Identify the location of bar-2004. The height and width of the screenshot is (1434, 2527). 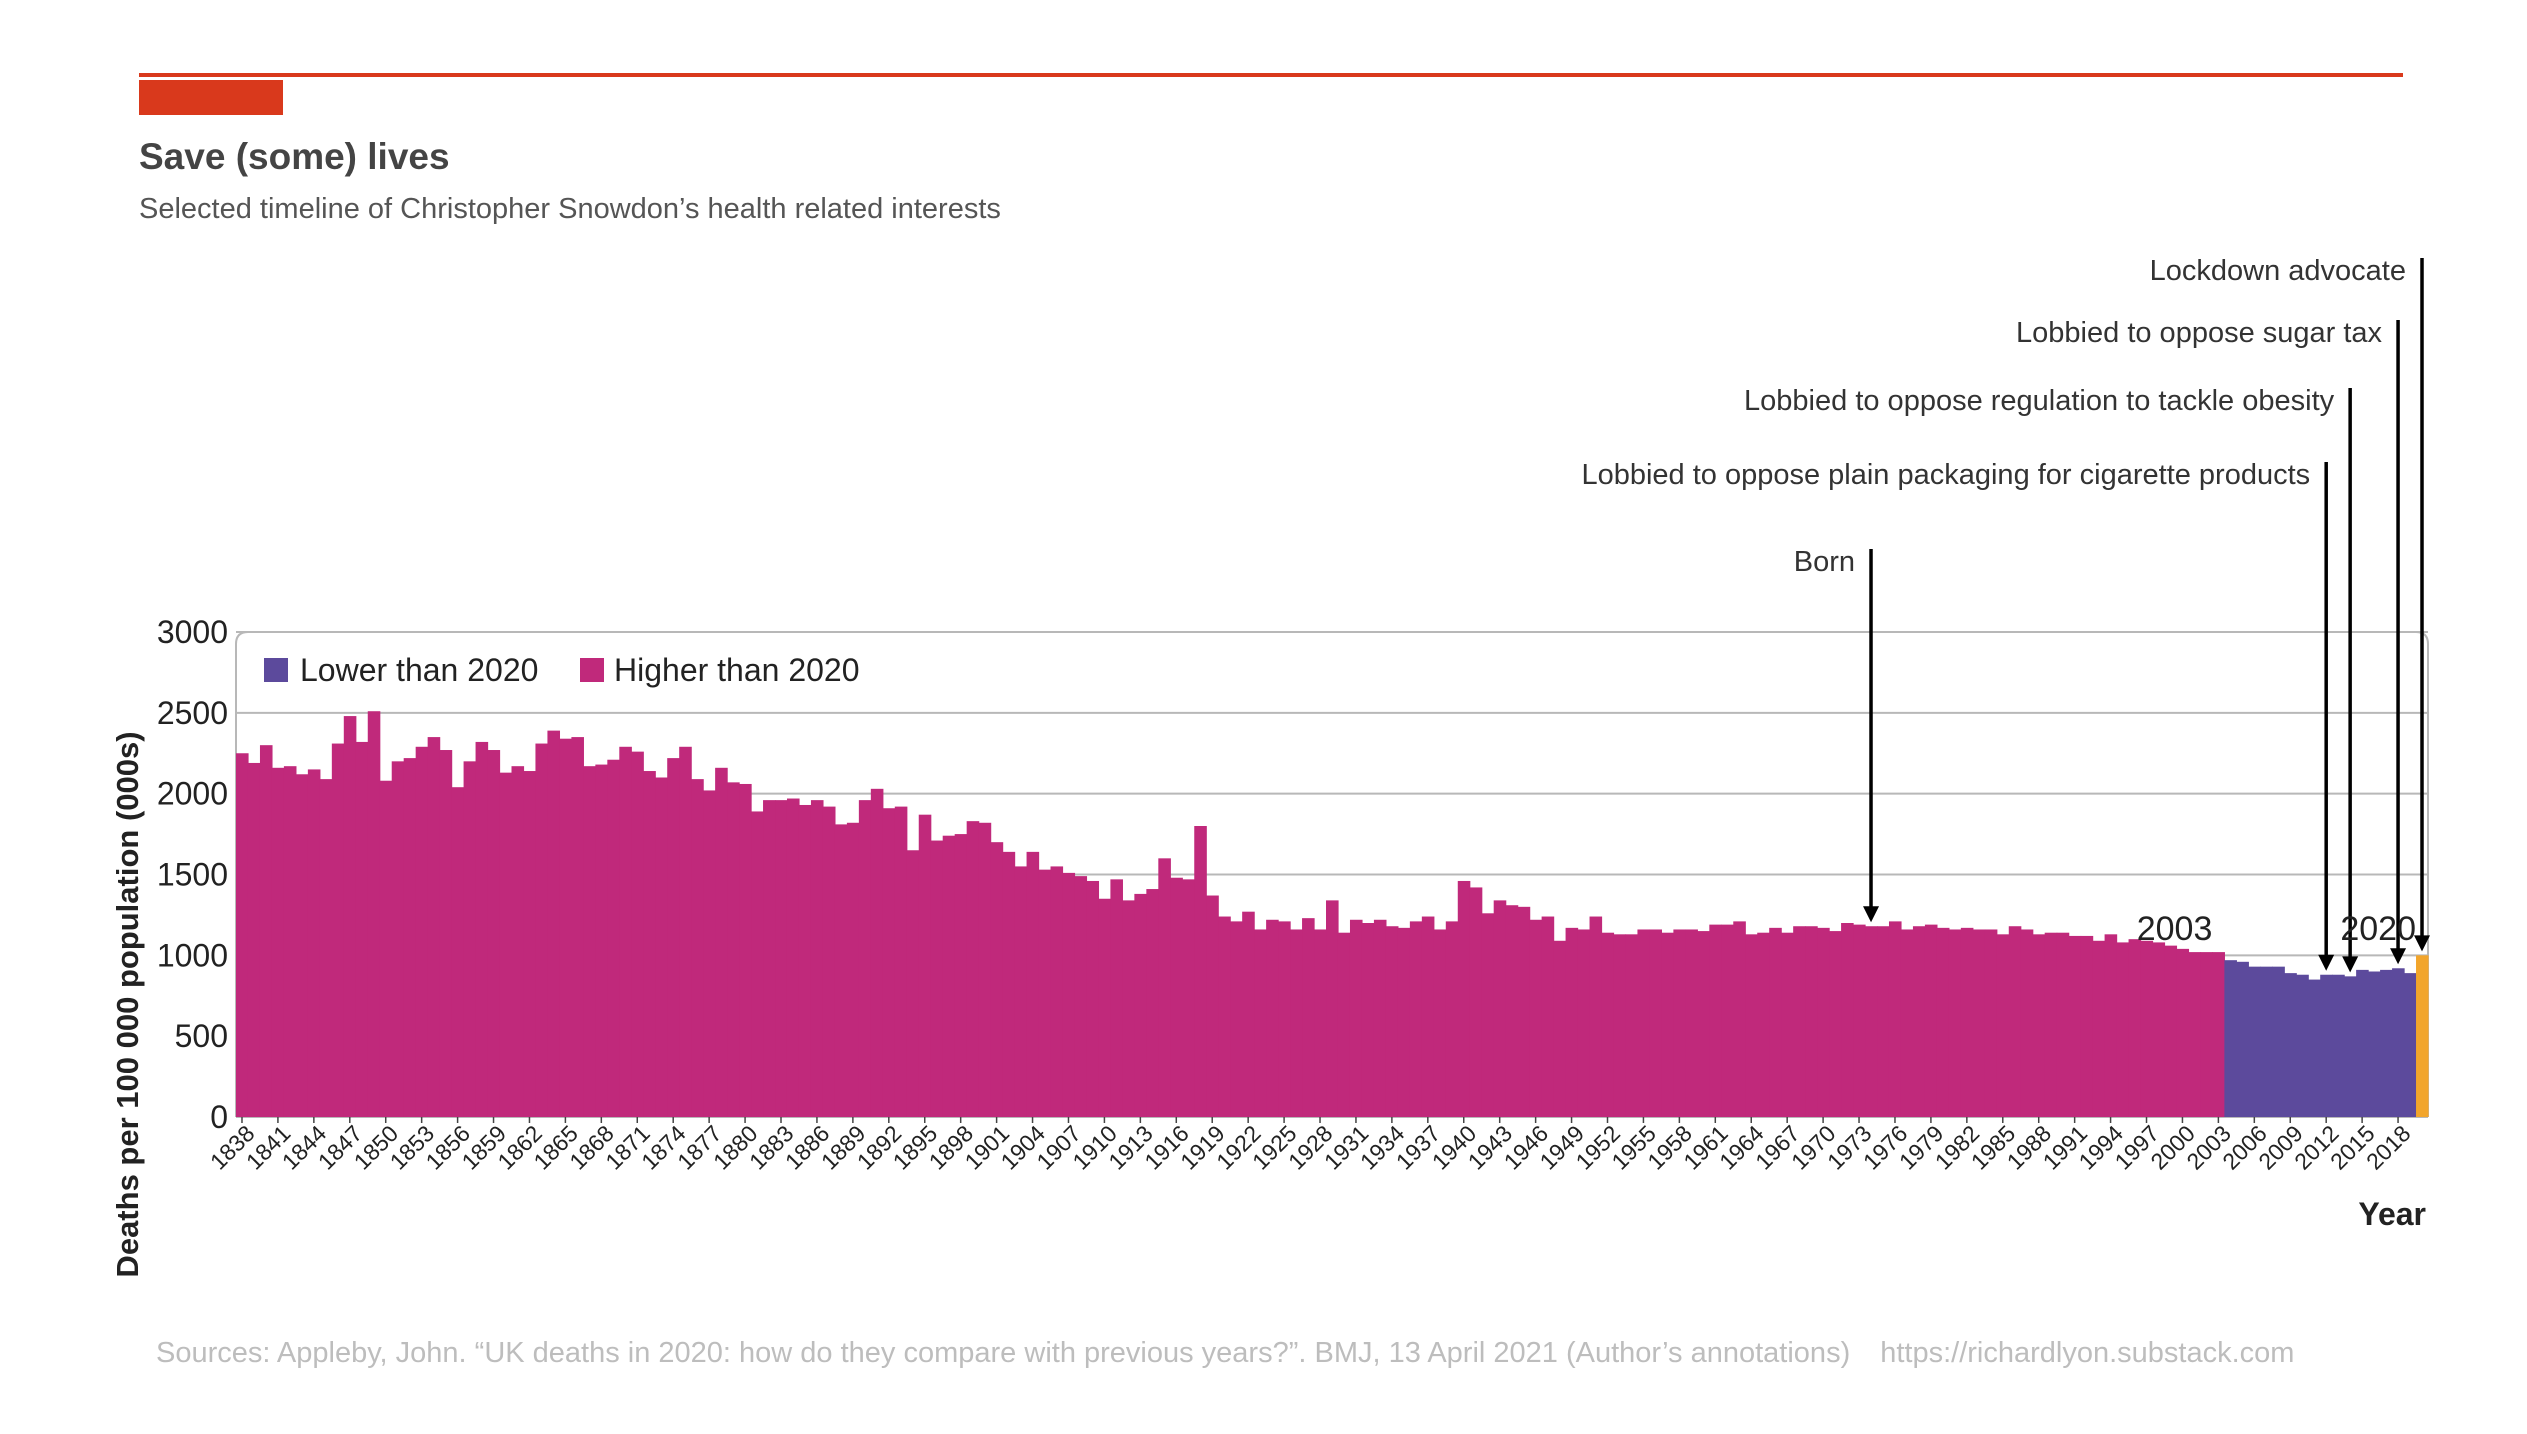
(2230, 1038).